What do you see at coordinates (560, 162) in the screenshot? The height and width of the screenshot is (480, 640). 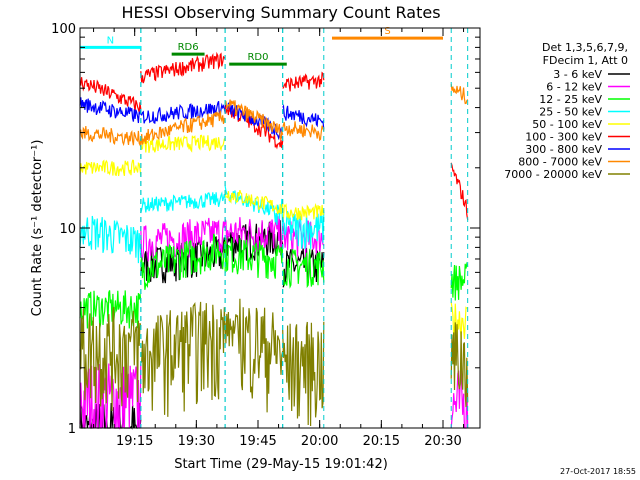 I see `legend-label-7: 800 - 7000 keV` at bounding box center [560, 162].